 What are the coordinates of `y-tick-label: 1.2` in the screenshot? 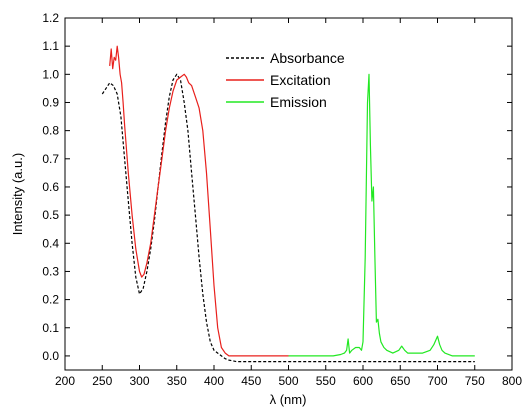 It's located at (50, 18).